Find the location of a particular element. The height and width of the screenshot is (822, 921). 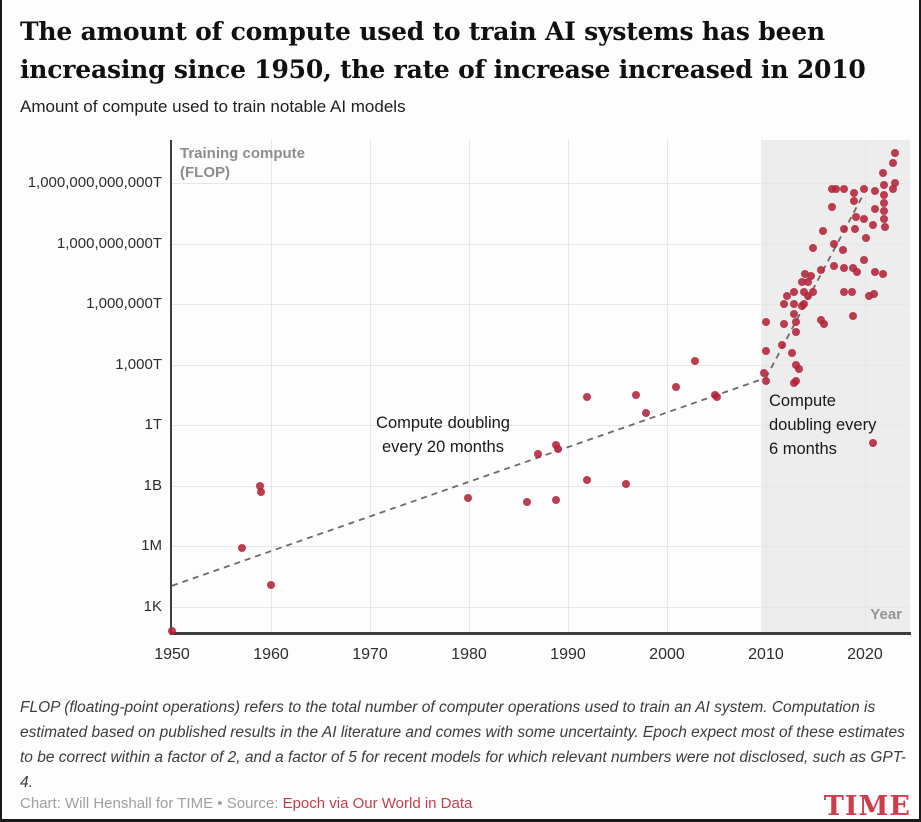

y-tick-label: 1M is located at coordinates (151, 546).